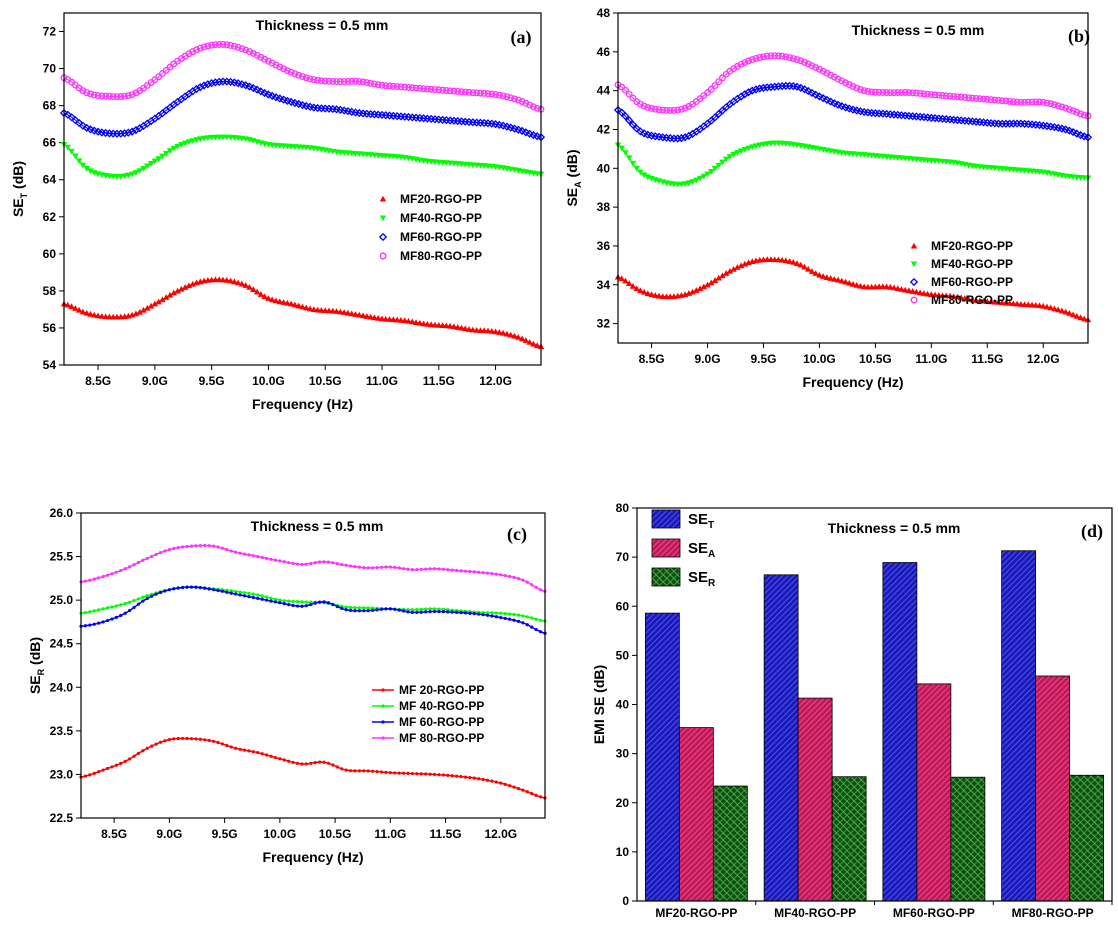  Describe the element at coordinates (623, 705) in the screenshot. I see `y-tick-label: 40` at that location.